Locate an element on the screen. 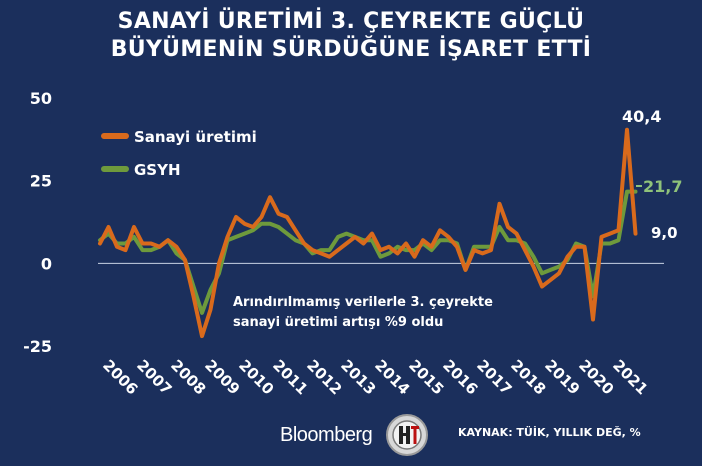  y-tick-label: -25 is located at coordinates (37, 346).